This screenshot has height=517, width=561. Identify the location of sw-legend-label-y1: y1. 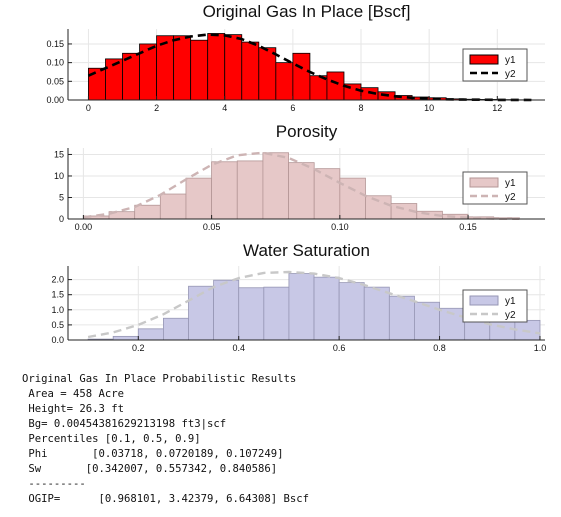
(510, 301).